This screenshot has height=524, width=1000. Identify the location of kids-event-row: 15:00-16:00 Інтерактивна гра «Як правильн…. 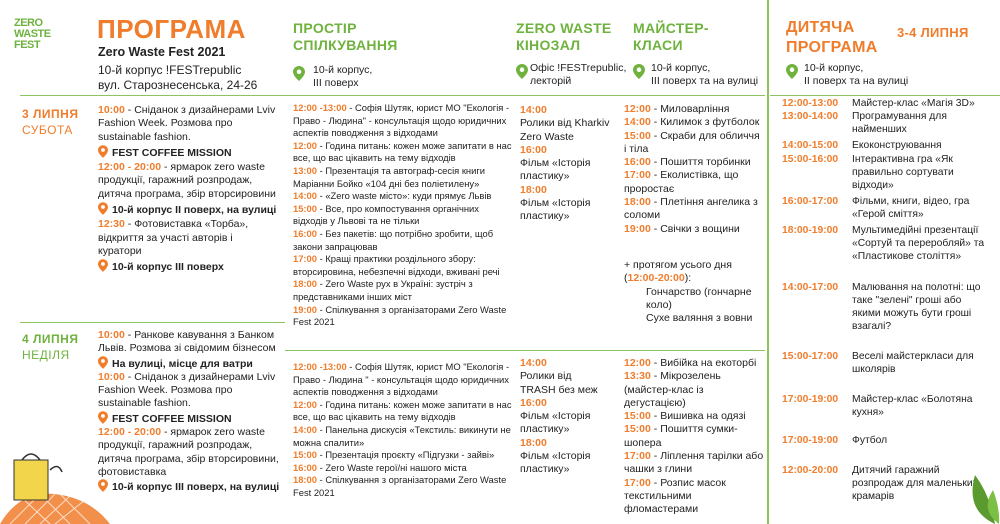
(884, 172).